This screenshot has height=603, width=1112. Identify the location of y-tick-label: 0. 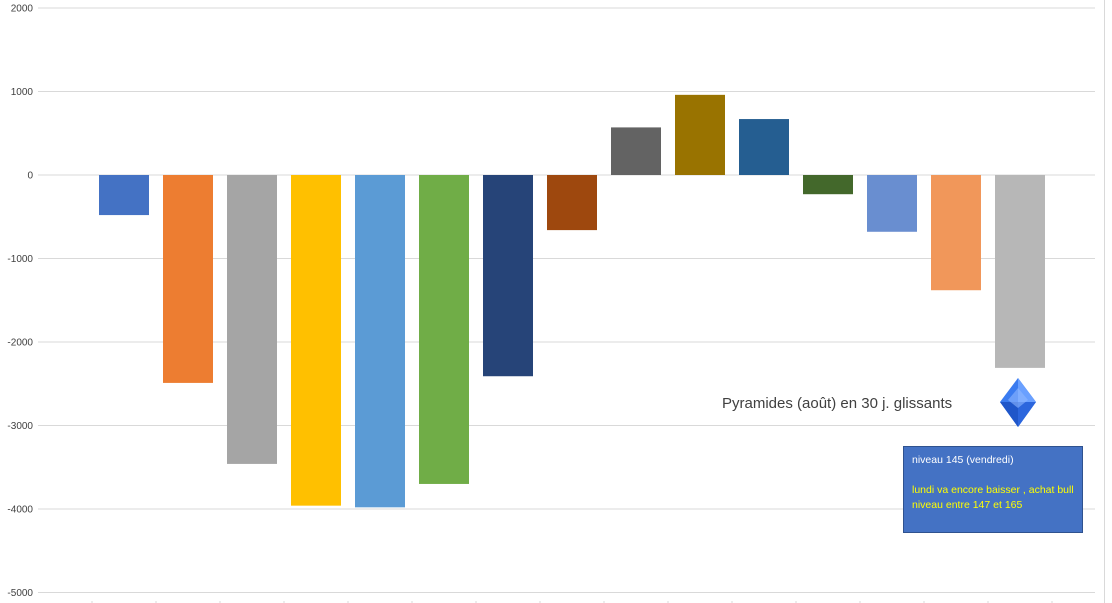
(30, 176).